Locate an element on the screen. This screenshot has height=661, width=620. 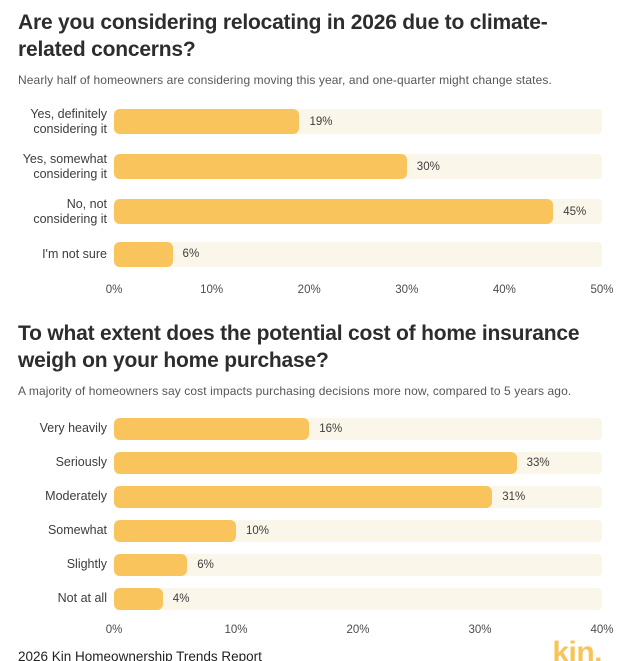
category-label: Seriously is located at coordinates (81, 462).